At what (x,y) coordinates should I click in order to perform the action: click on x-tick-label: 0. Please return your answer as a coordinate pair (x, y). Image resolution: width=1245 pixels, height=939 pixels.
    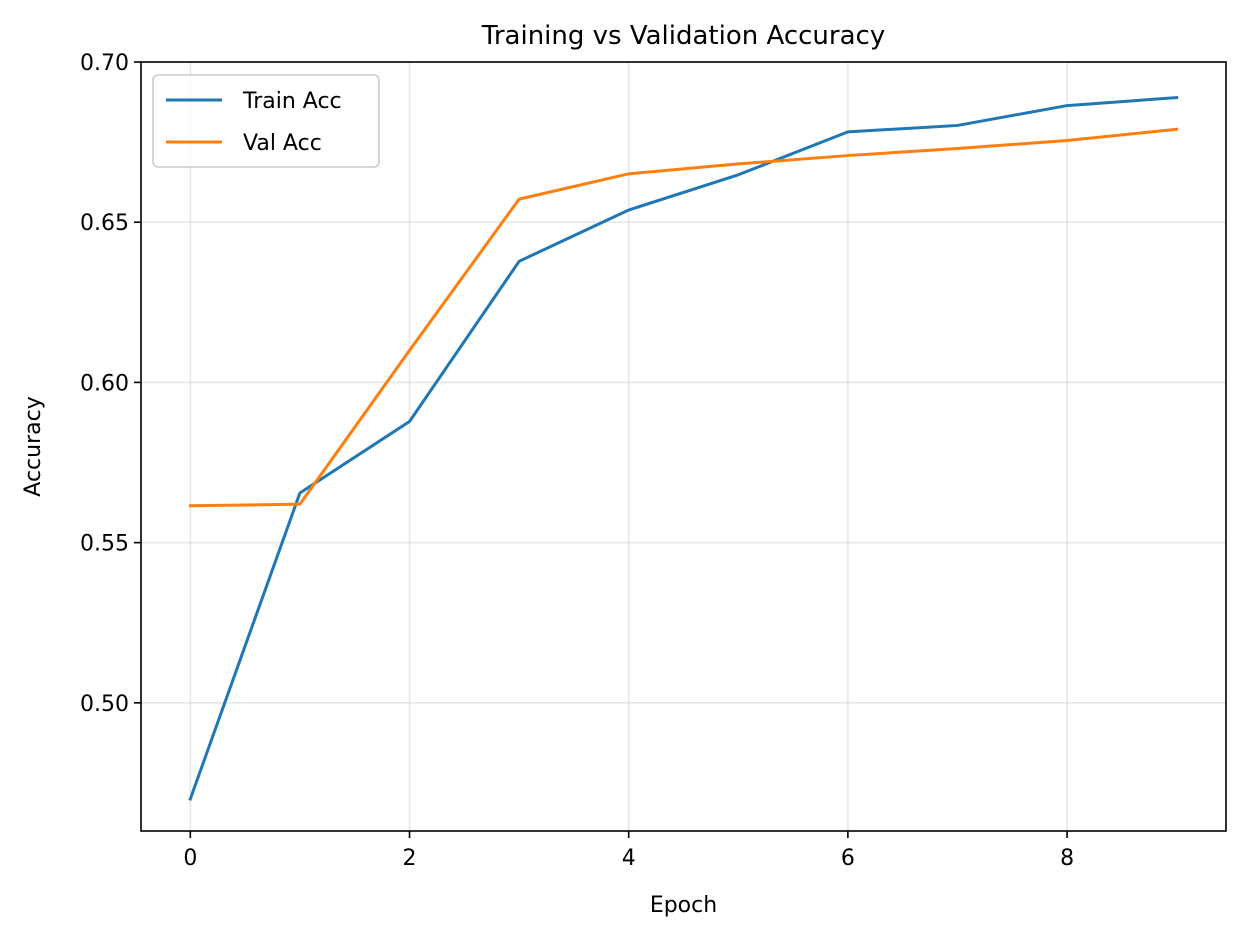
    Looking at the image, I should click on (190, 858).